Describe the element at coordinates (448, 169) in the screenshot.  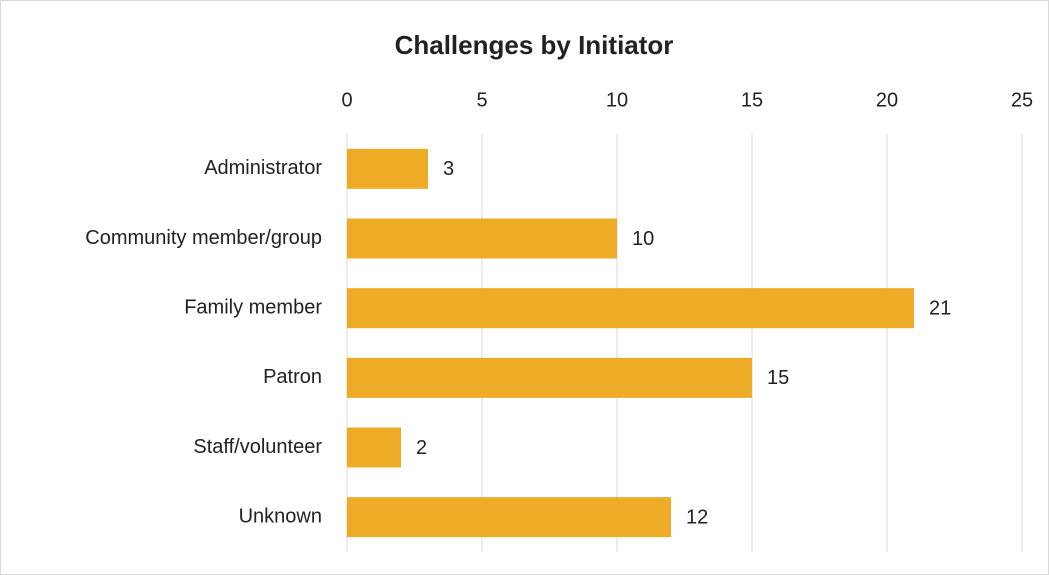
I see `data-label: 3` at that location.